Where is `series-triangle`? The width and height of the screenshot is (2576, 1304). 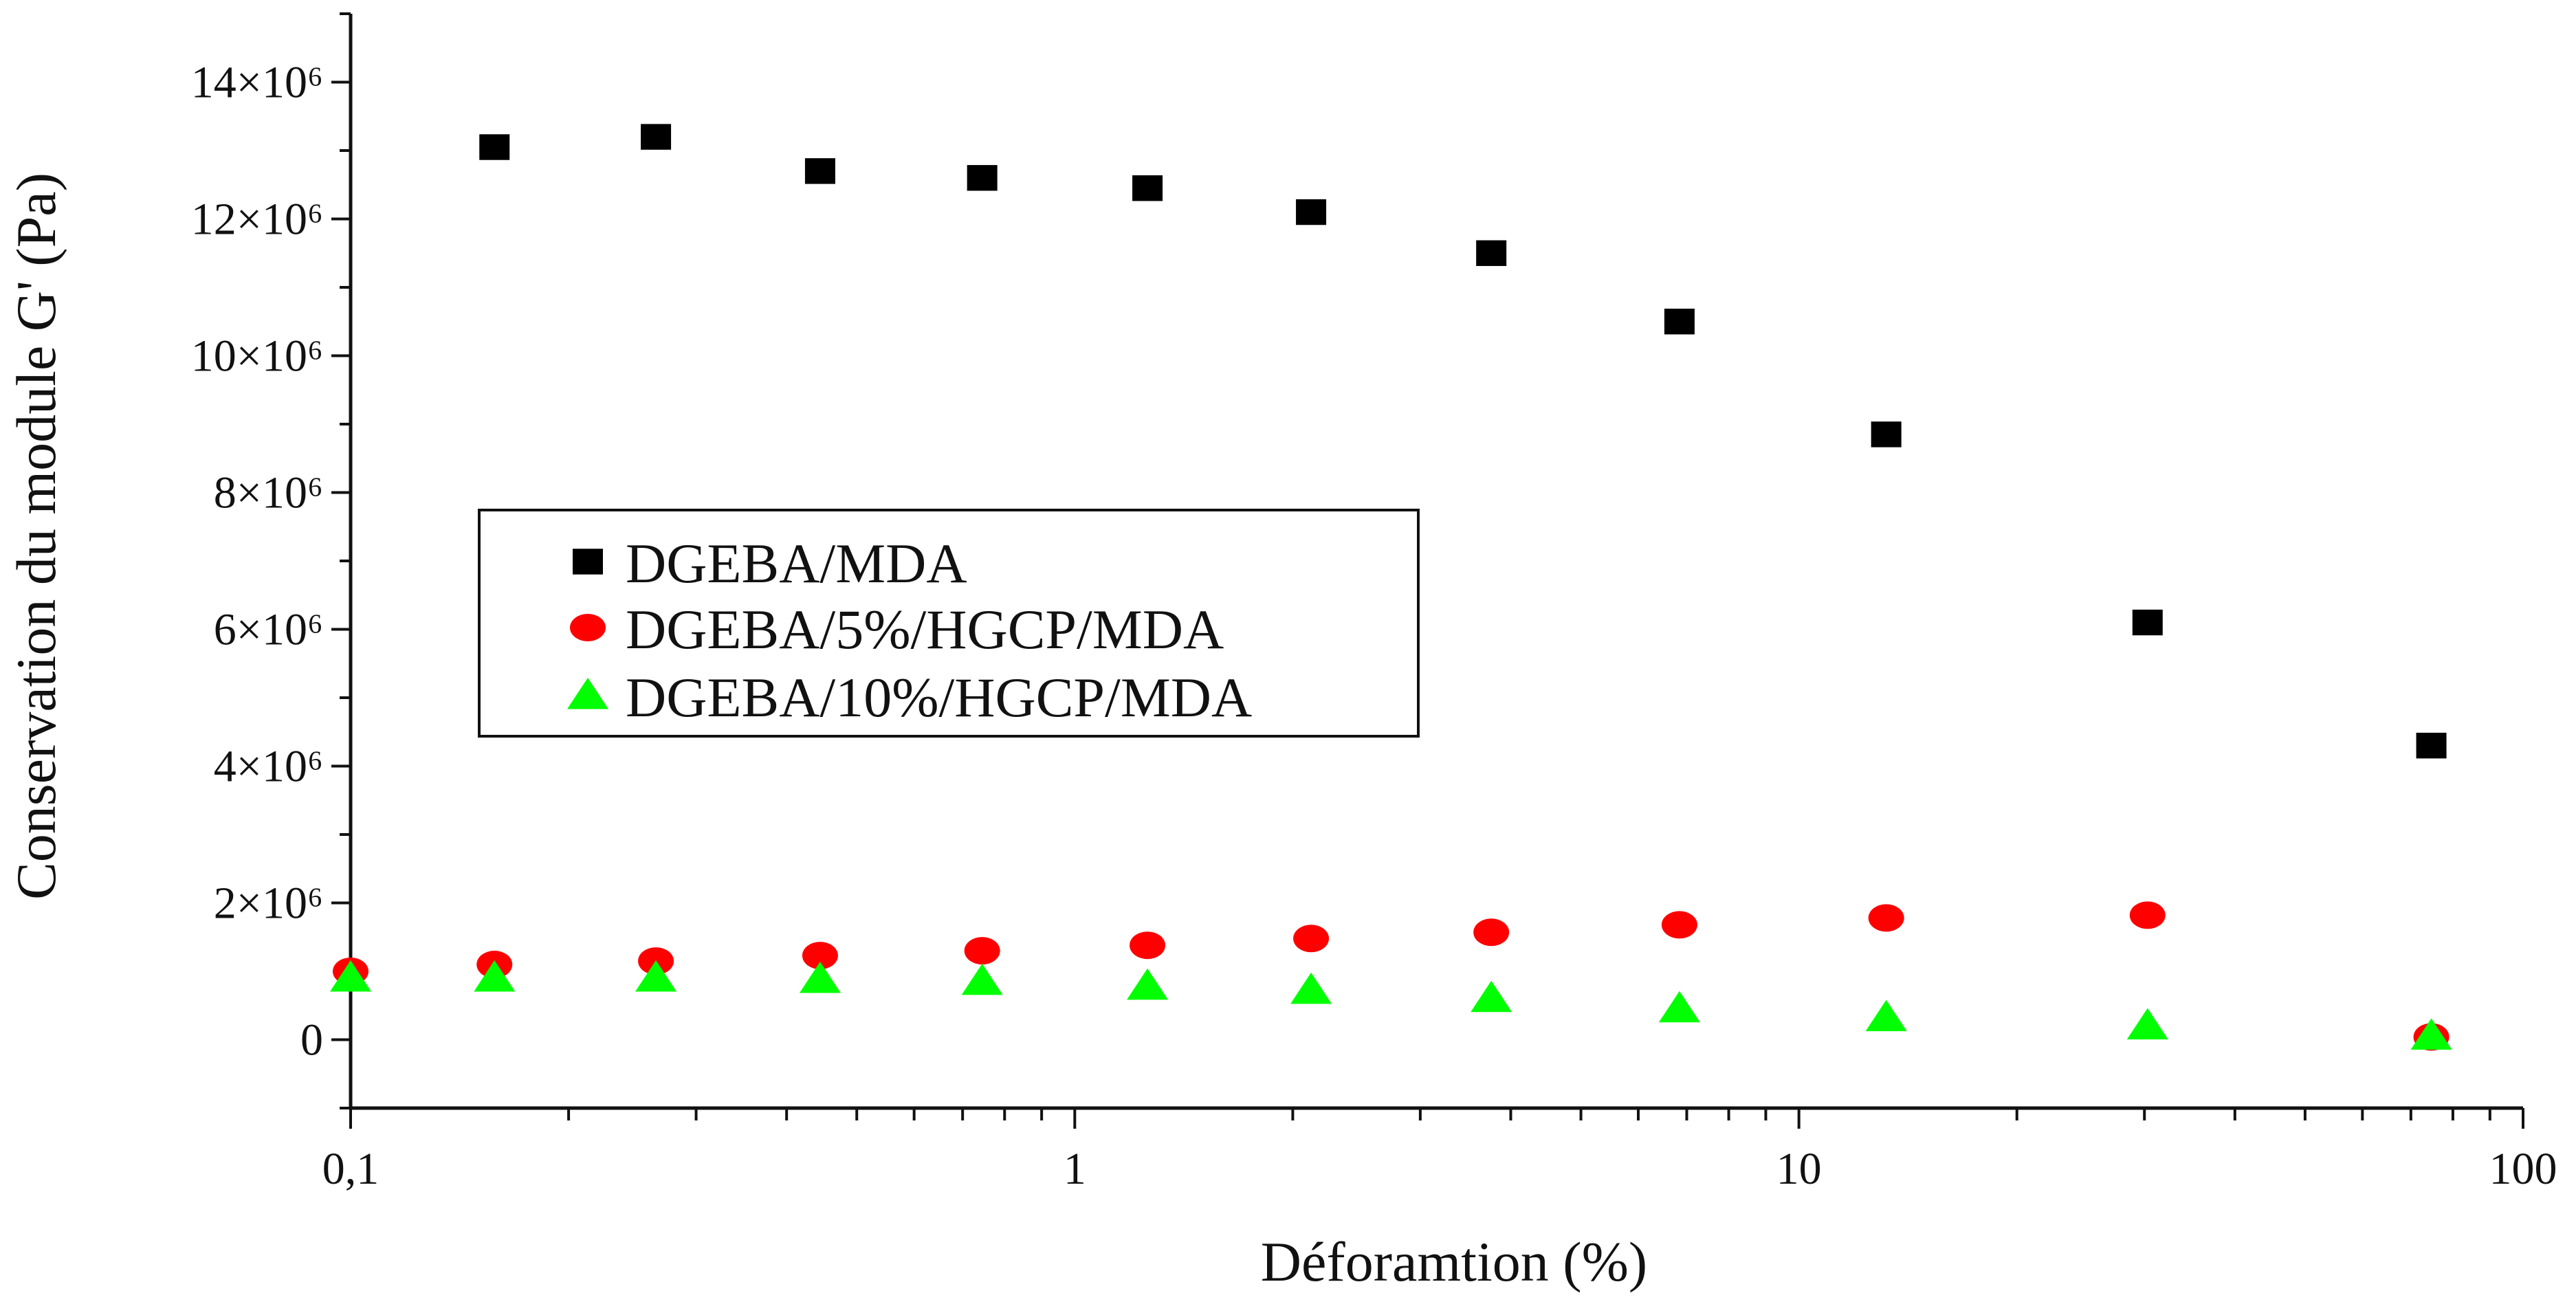 series-triangle is located at coordinates (1391, 1005).